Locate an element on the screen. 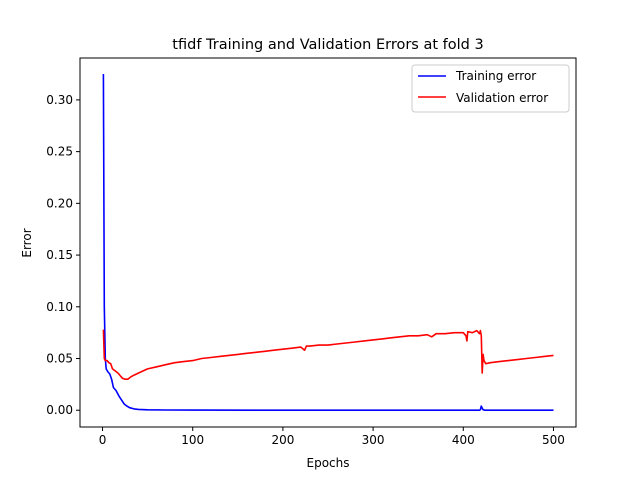 Image resolution: width=640 pixels, height=480 pixels. x-axis: 0 100 200 300 400 500 is located at coordinates (332, 437).